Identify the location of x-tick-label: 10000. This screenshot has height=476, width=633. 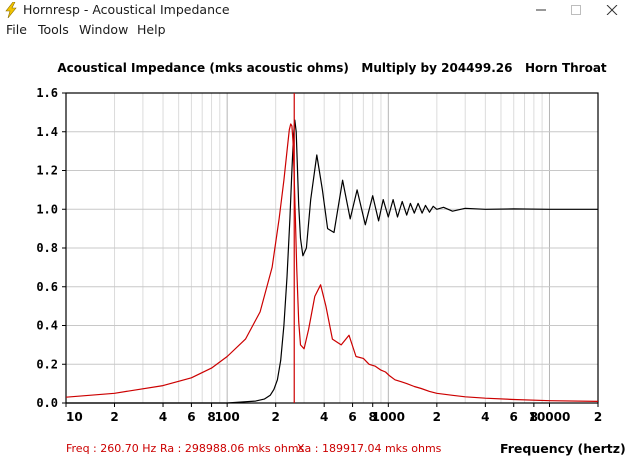
(550, 417).